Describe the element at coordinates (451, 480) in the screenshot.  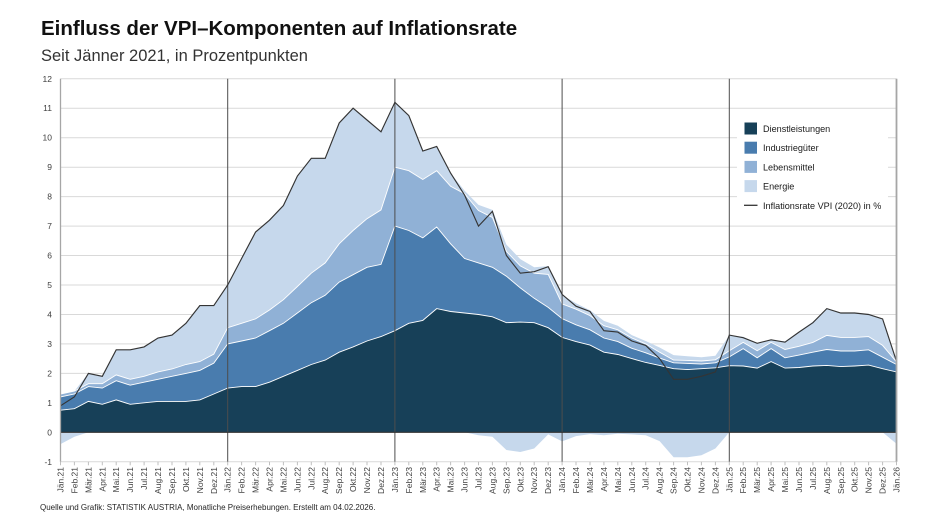
I see `svg-text: Mai.23` at that location.